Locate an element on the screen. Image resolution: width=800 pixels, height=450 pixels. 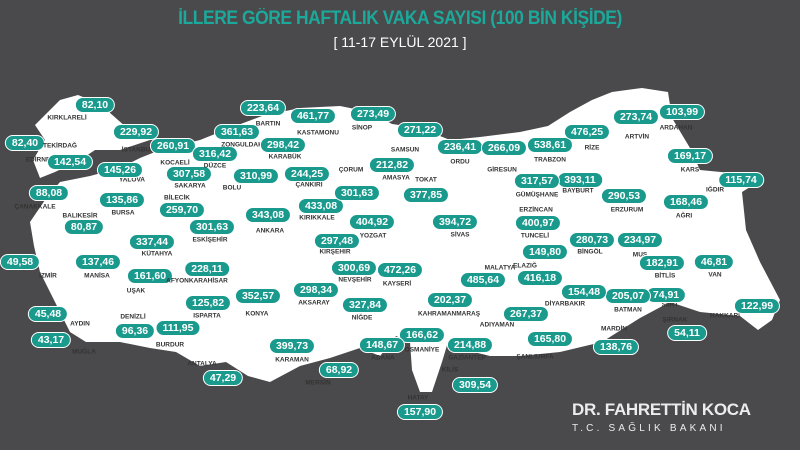
province-value-gumushane: 317,57 is located at coordinates (537, 181).